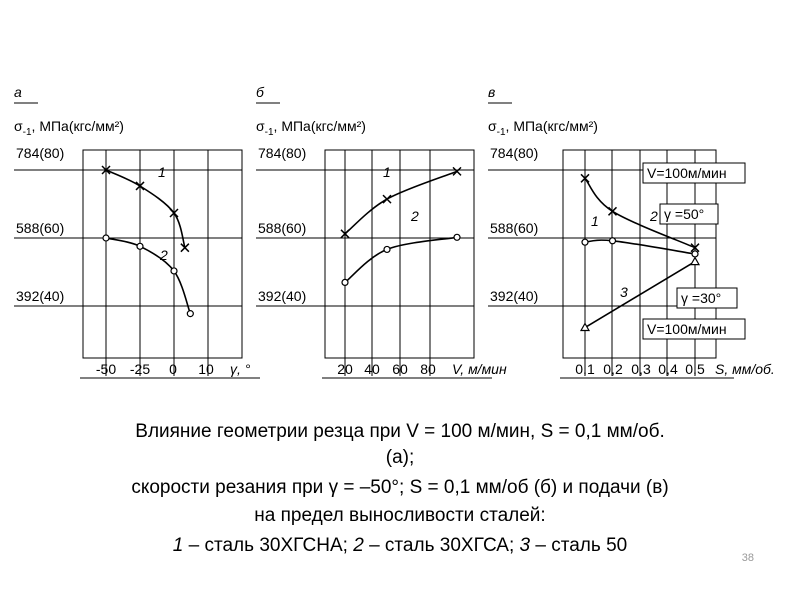 The height and width of the screenshot is (600, 800). Describe the element at coordinates (400, 369) in the screenshot. I see `panel-b-xtick-2: 60` at that location.